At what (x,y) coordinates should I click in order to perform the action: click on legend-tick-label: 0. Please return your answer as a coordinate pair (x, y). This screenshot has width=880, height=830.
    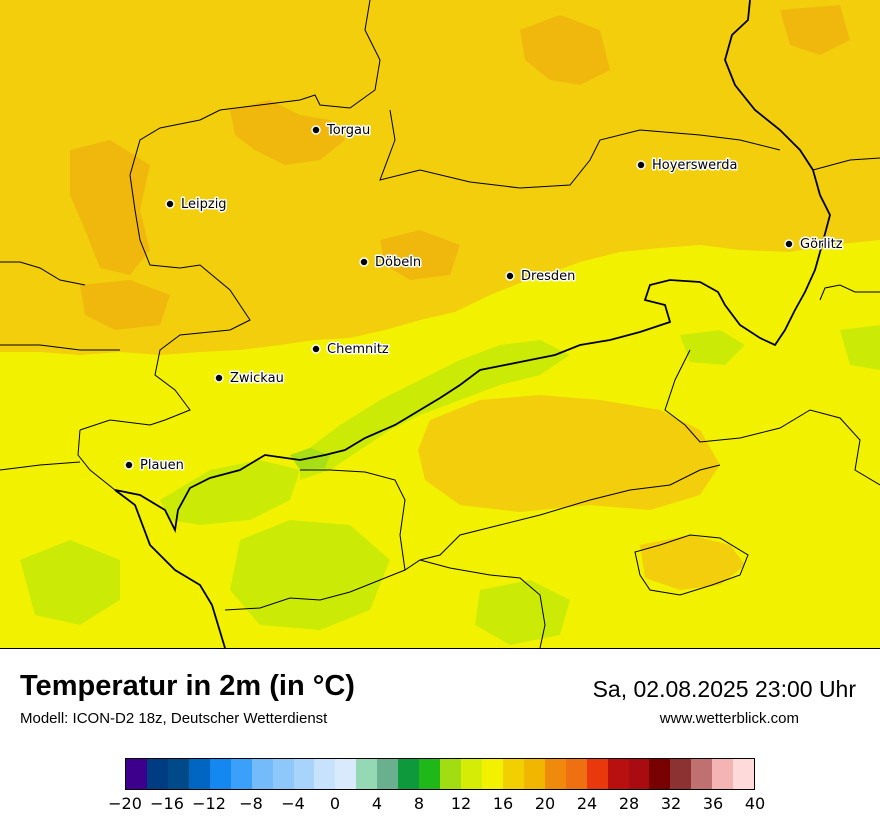
    Looking at the image, I should click on (335, 803).